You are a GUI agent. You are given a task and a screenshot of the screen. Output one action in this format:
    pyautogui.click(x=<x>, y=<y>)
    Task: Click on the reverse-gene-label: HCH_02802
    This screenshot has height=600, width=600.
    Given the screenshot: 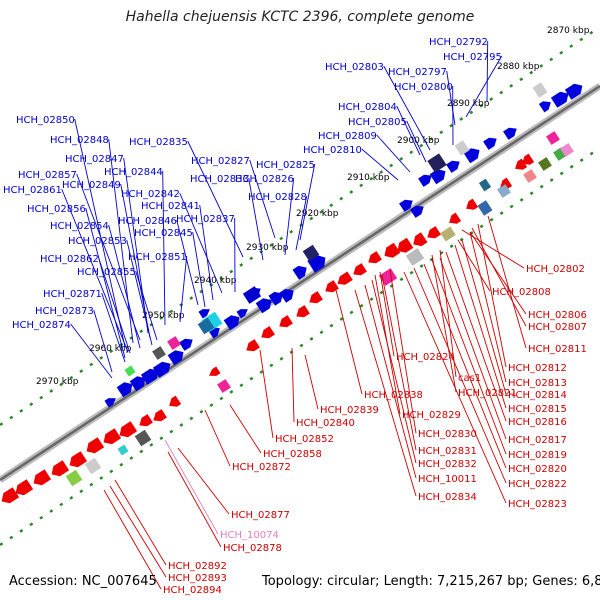 What is the action you would take?
    pyautogui.click(x=555, y=269)
    